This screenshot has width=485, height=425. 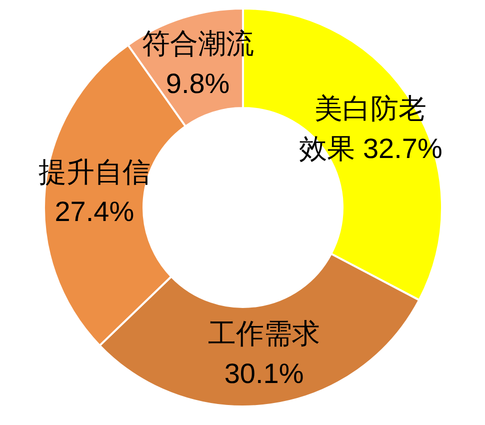 What do you see at coordinates (94, 212) in the screenshot?
I see `data-label: 27.4%` at bounding box center [94, 212].